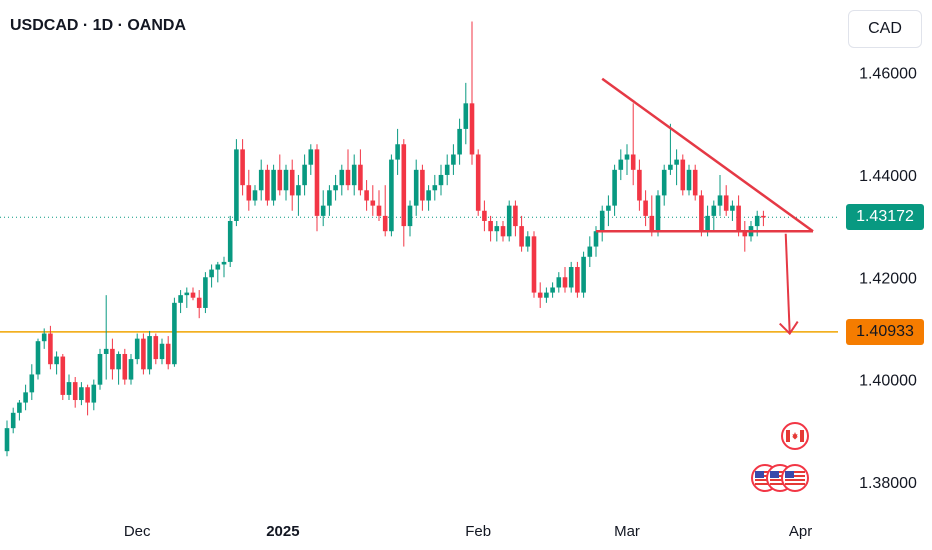 The height and width of the screenshot is (550, 932). What do you see at coordinates (885, 29) in the screenshot?
I see `currency-button: CAD` at bounding box center [885, 29].